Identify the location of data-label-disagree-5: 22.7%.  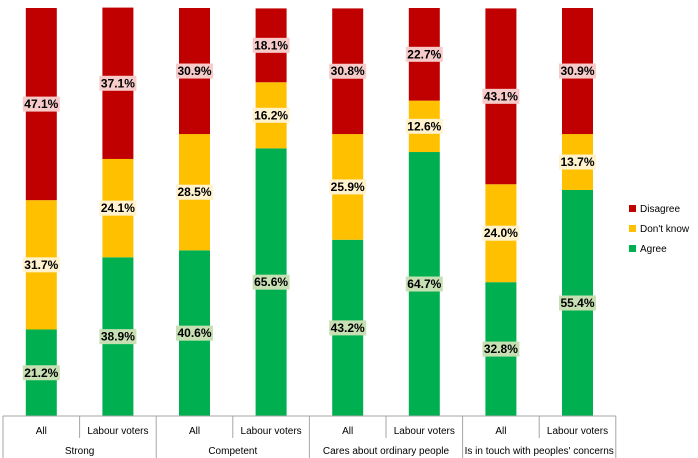
(424, 54).